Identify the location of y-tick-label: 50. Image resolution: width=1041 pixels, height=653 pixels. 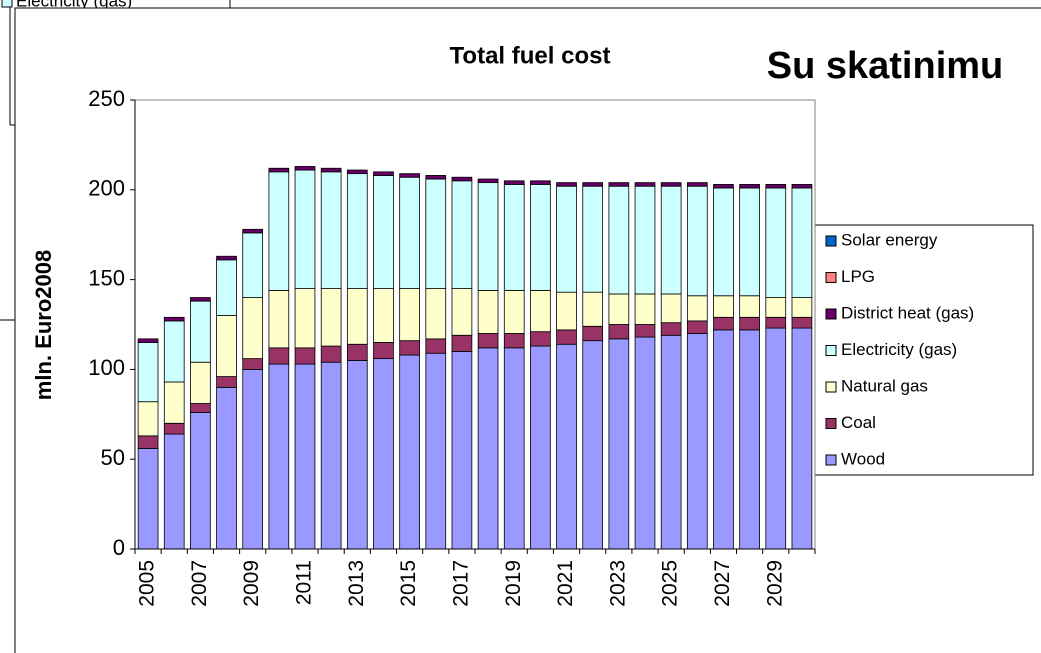
(113, 457).